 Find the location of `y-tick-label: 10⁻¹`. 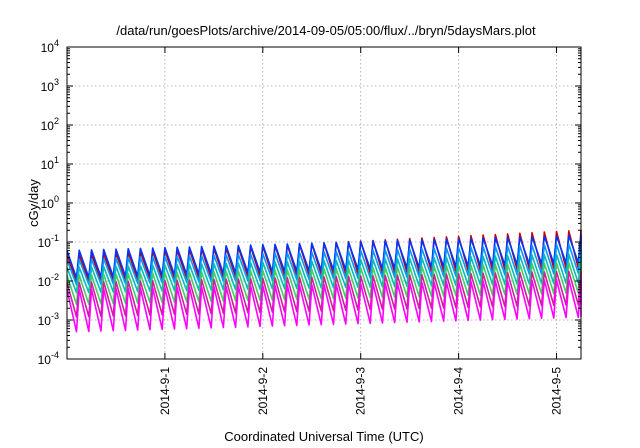

y-tick-label: 10⁻¹ is located at coordinates (48, 241).